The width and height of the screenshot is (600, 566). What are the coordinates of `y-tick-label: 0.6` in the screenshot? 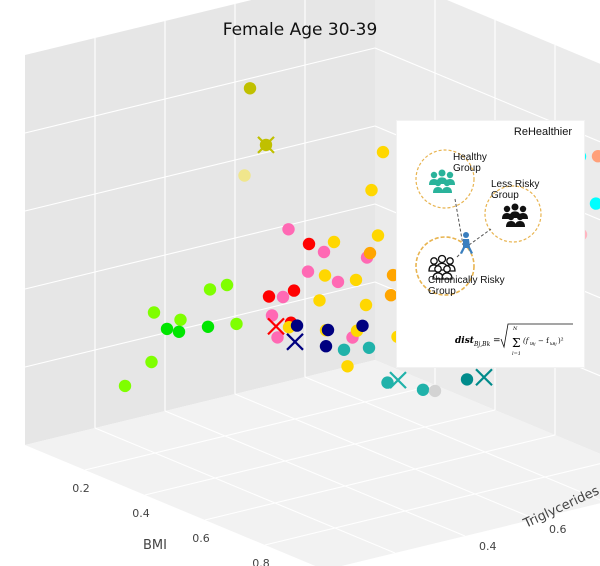 It's located at (558, 529).